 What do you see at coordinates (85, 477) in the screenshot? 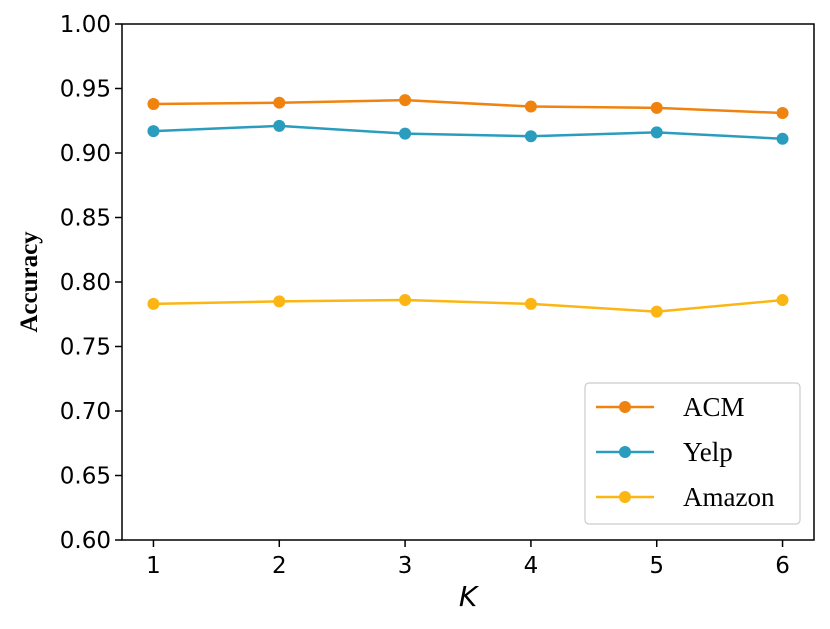
I see `y-tick-label: 0.65` at bounding box center [85, 477].